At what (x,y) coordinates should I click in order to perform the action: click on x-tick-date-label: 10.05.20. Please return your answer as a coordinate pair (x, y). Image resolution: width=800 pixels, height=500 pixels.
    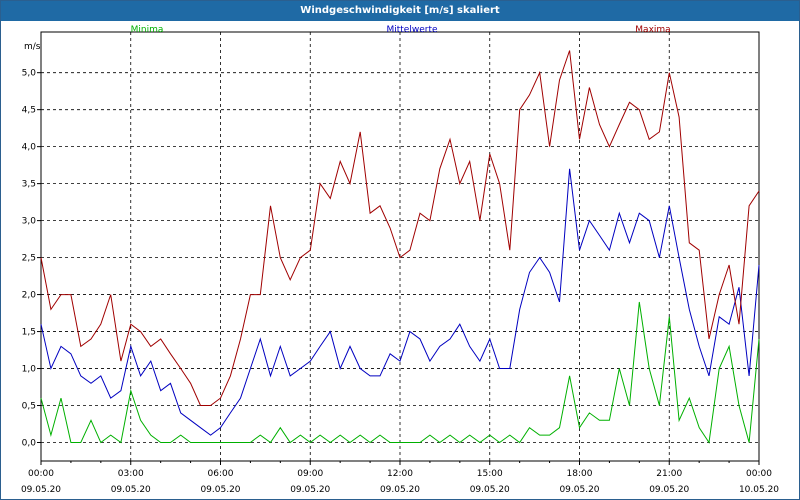
    Looking at the image, I should click on (759, 490).